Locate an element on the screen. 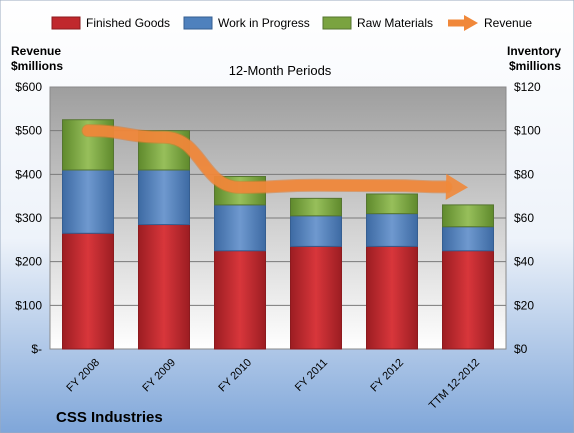 The width and height of the screenshot is (574, 433). legend-swatch-finished-goods is located at coordinates (66, 23).